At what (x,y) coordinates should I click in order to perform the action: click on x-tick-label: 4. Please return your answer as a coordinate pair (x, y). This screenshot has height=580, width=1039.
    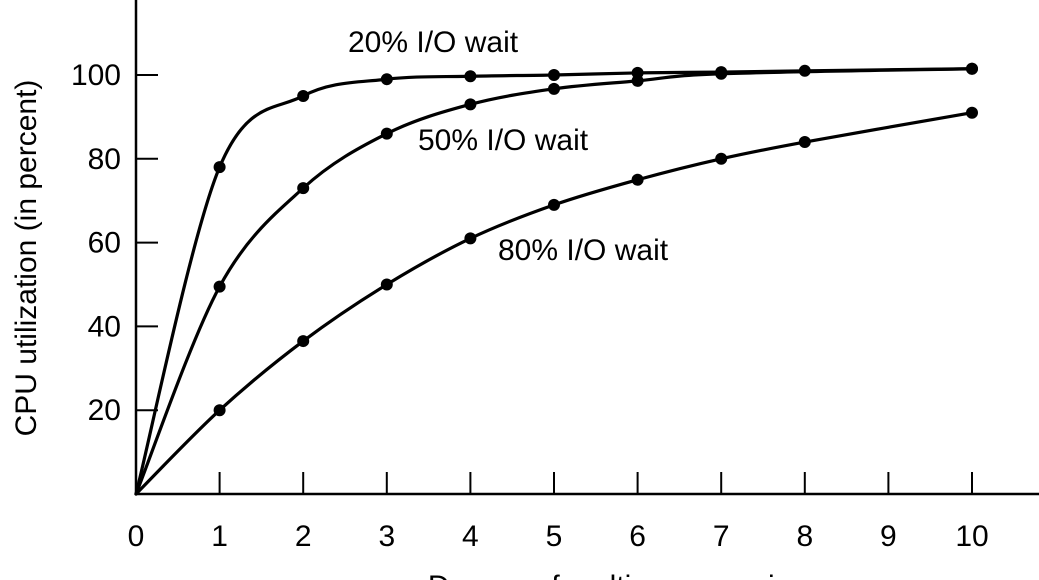
    Looking at the image, I should click on (470, 536).